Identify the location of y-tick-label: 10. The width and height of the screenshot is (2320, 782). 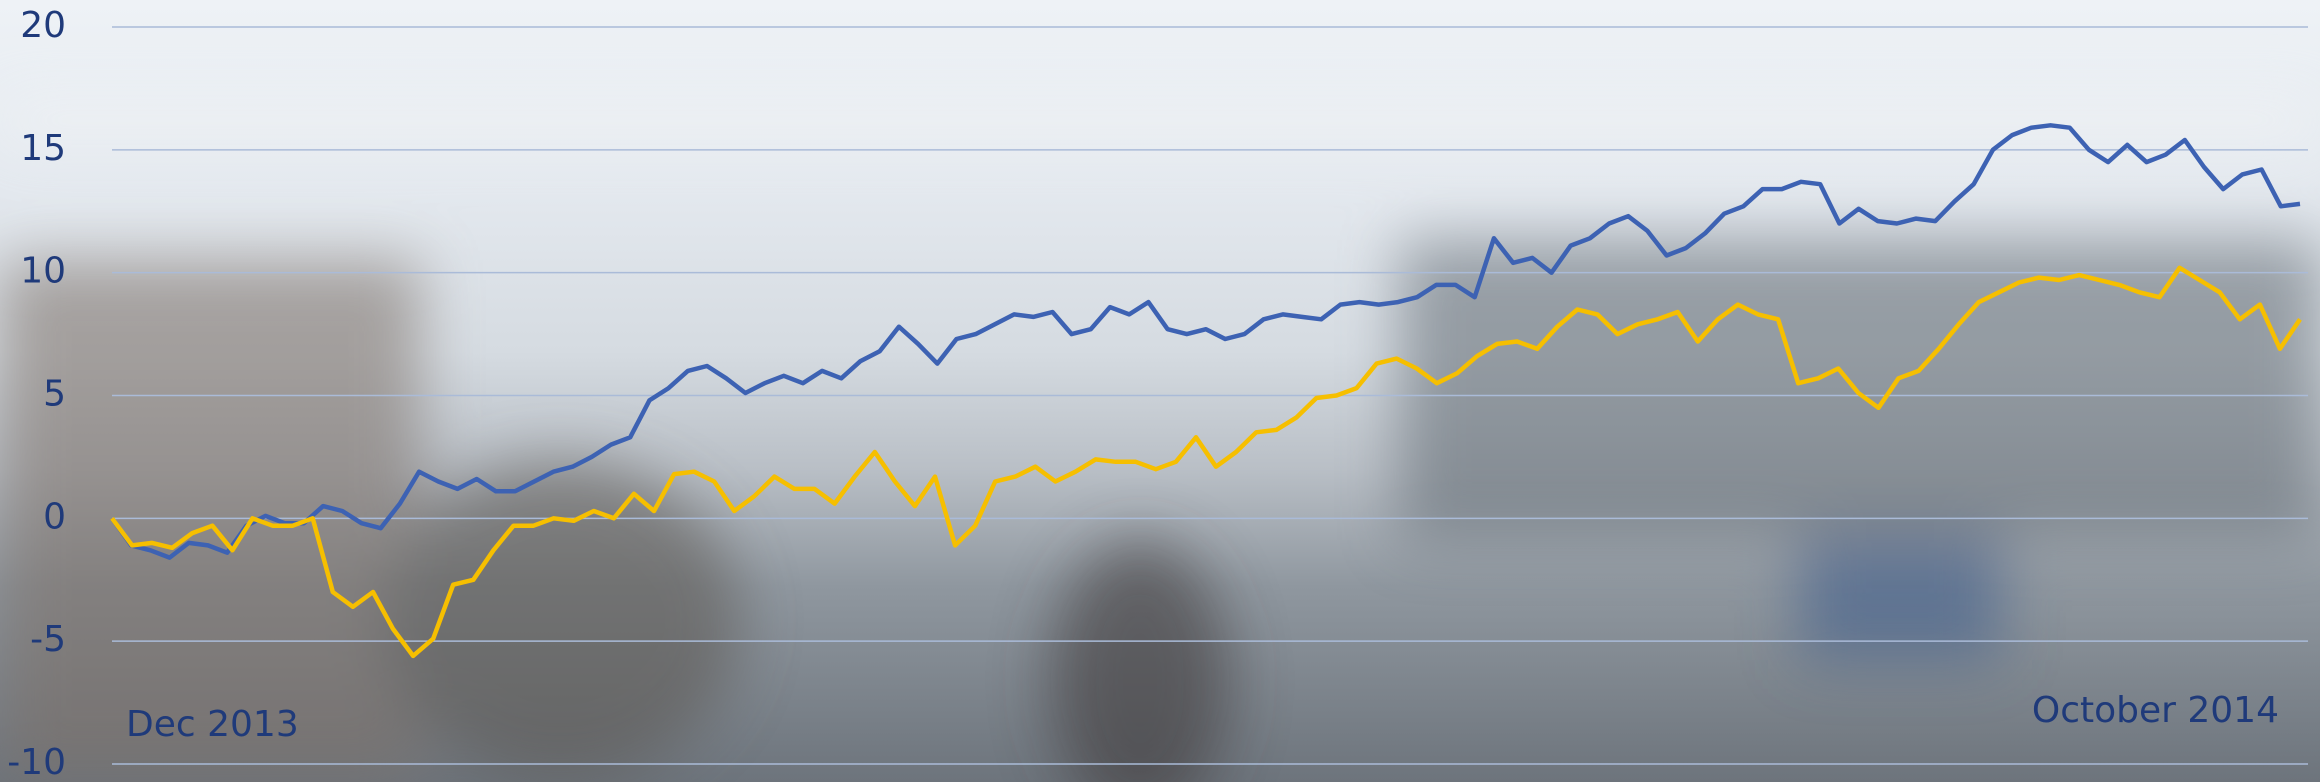
(43, 271).